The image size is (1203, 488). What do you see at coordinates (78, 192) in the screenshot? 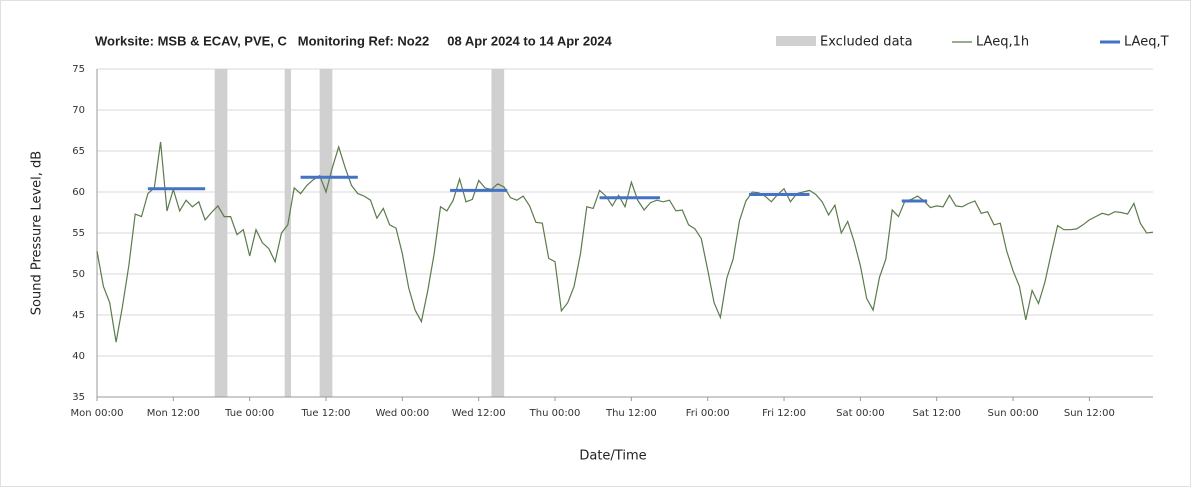
I see `y-tick-label: 60` at bounding box center [78, 192].